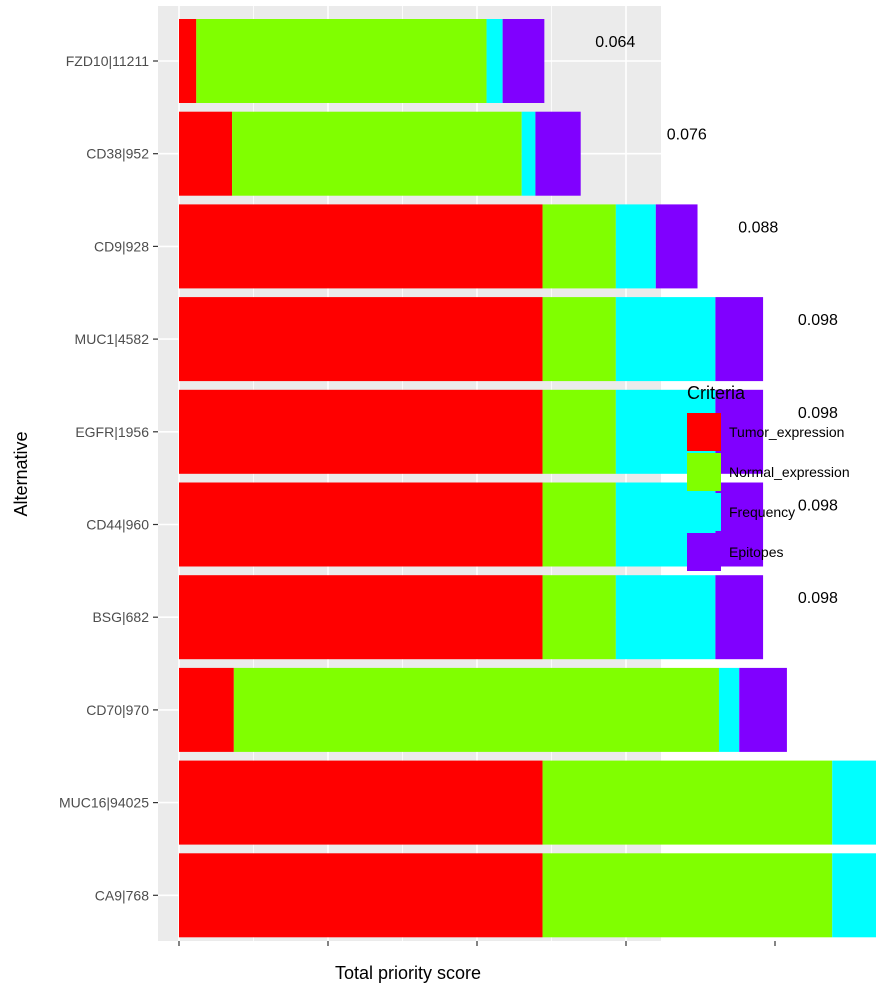 The width and height of the screenshot is (876, 989). Describe the element at coordinates (107, 61) in the screenshot. I see `y-tick-label: FZD10|11211` at that location.